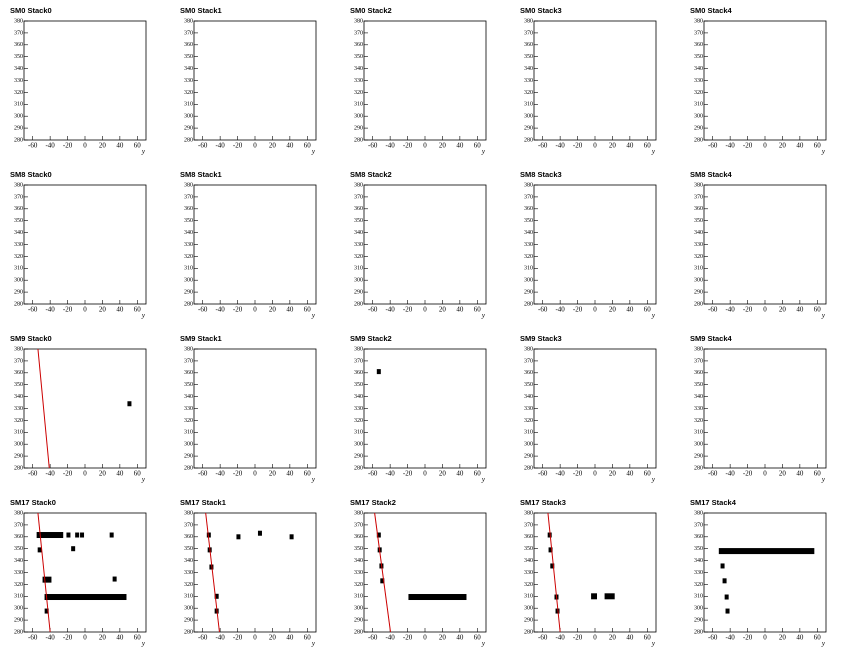 Image resolution: width=851 pixels, height=656 pixels. What do you see at coordinates (371, 174) in the screenshot?
I see `panel-title: SM8 Stack2` at bounding box center [371, 174].